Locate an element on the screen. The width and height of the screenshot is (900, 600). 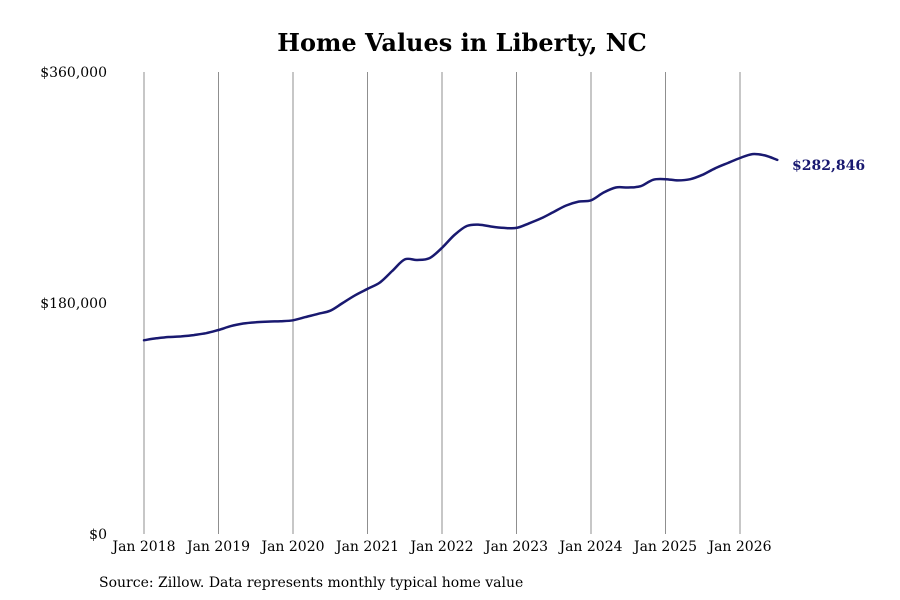
y-tick-label: $0 is located at coordinates (98, 535).